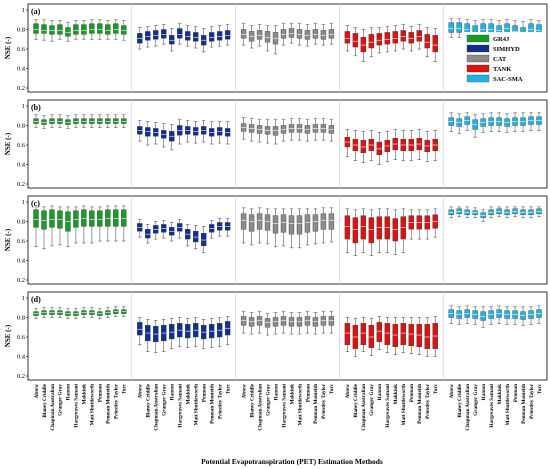 The image size is (550, 469). Describe the element at coordinates (492, 405) in the screenshot. I see `method-label: Hargreaves Samani` at that location.